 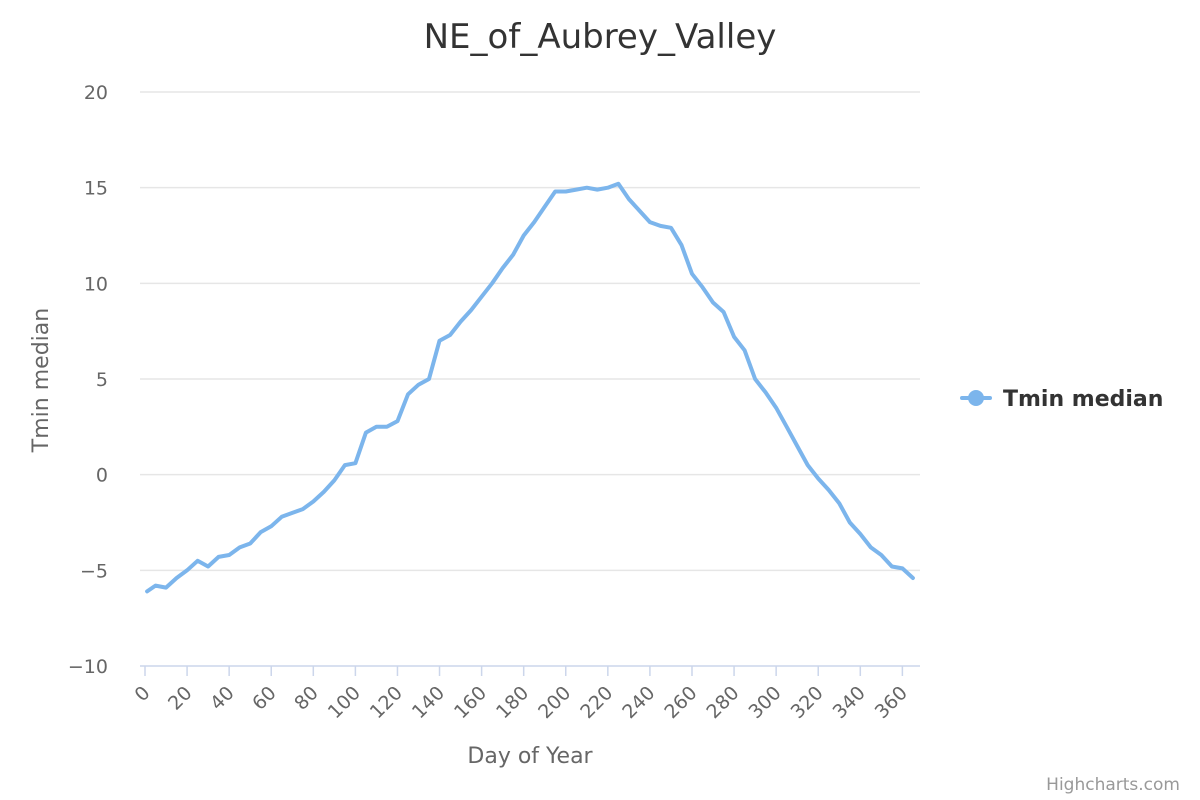 I want to click on x-tick-label: 260, so click(x=680, y=702).